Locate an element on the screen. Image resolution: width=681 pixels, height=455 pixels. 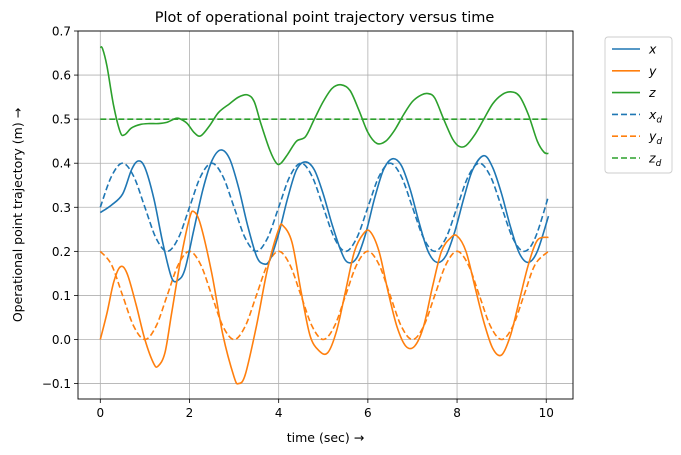
x-axis-label: time (sec) → is located at coordinates (326, 437).